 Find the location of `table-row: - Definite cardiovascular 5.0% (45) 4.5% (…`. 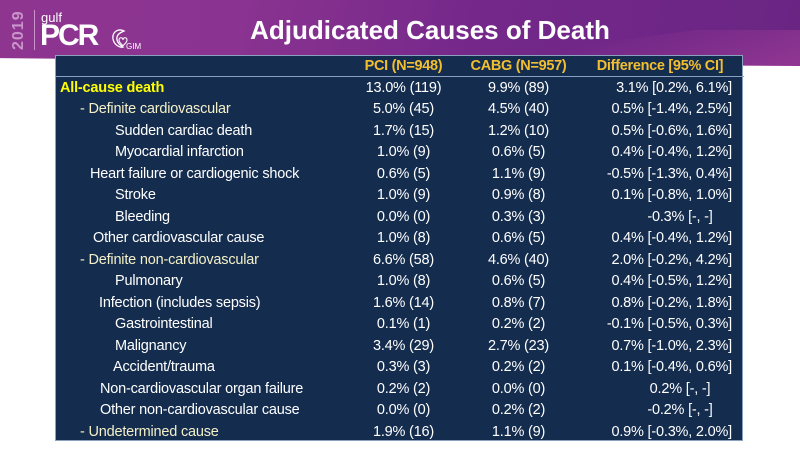

table-row: - Definite cardiovascular 5.0% (45) 4.5% (… is located at coordinates (400, 110).